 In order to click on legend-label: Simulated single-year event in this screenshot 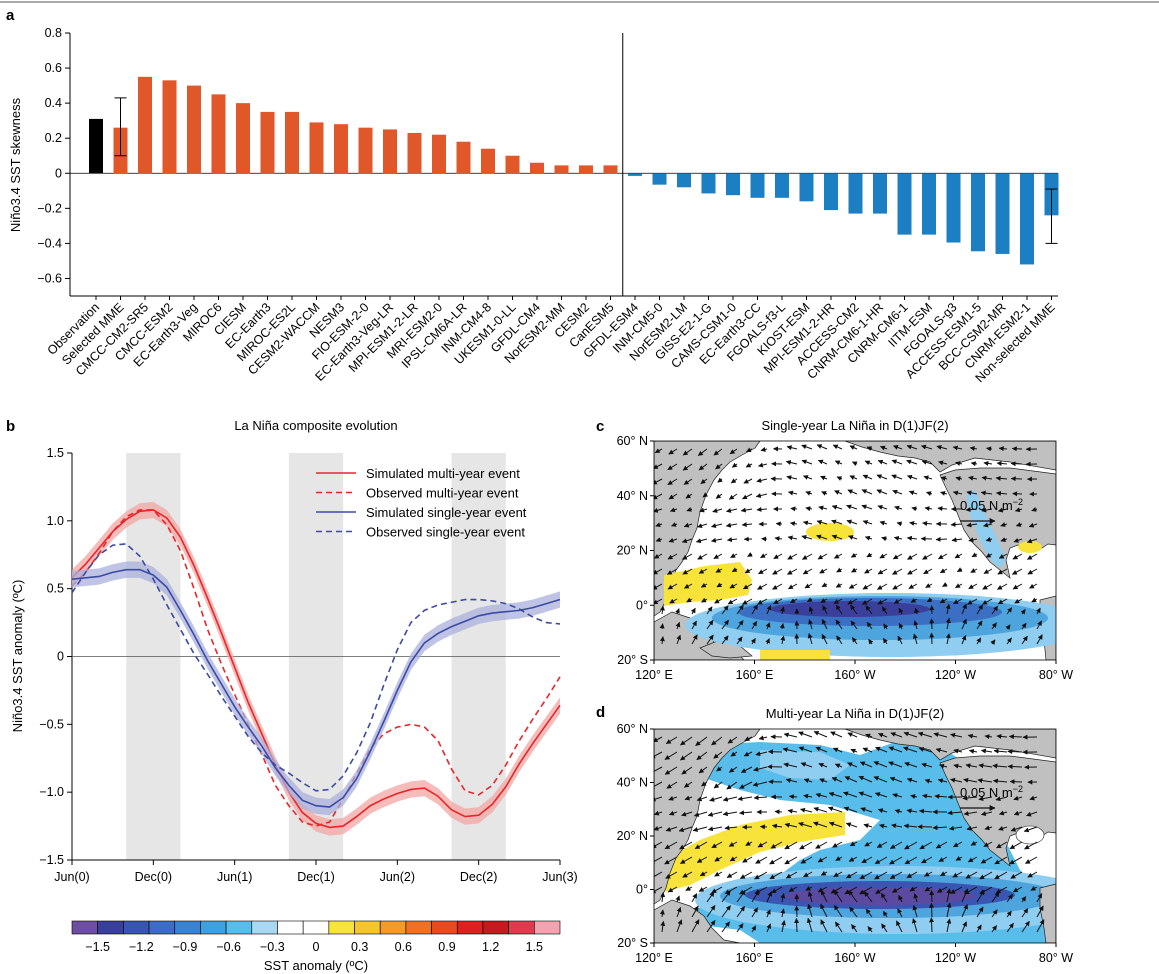, I will do `click(446, 512)`.